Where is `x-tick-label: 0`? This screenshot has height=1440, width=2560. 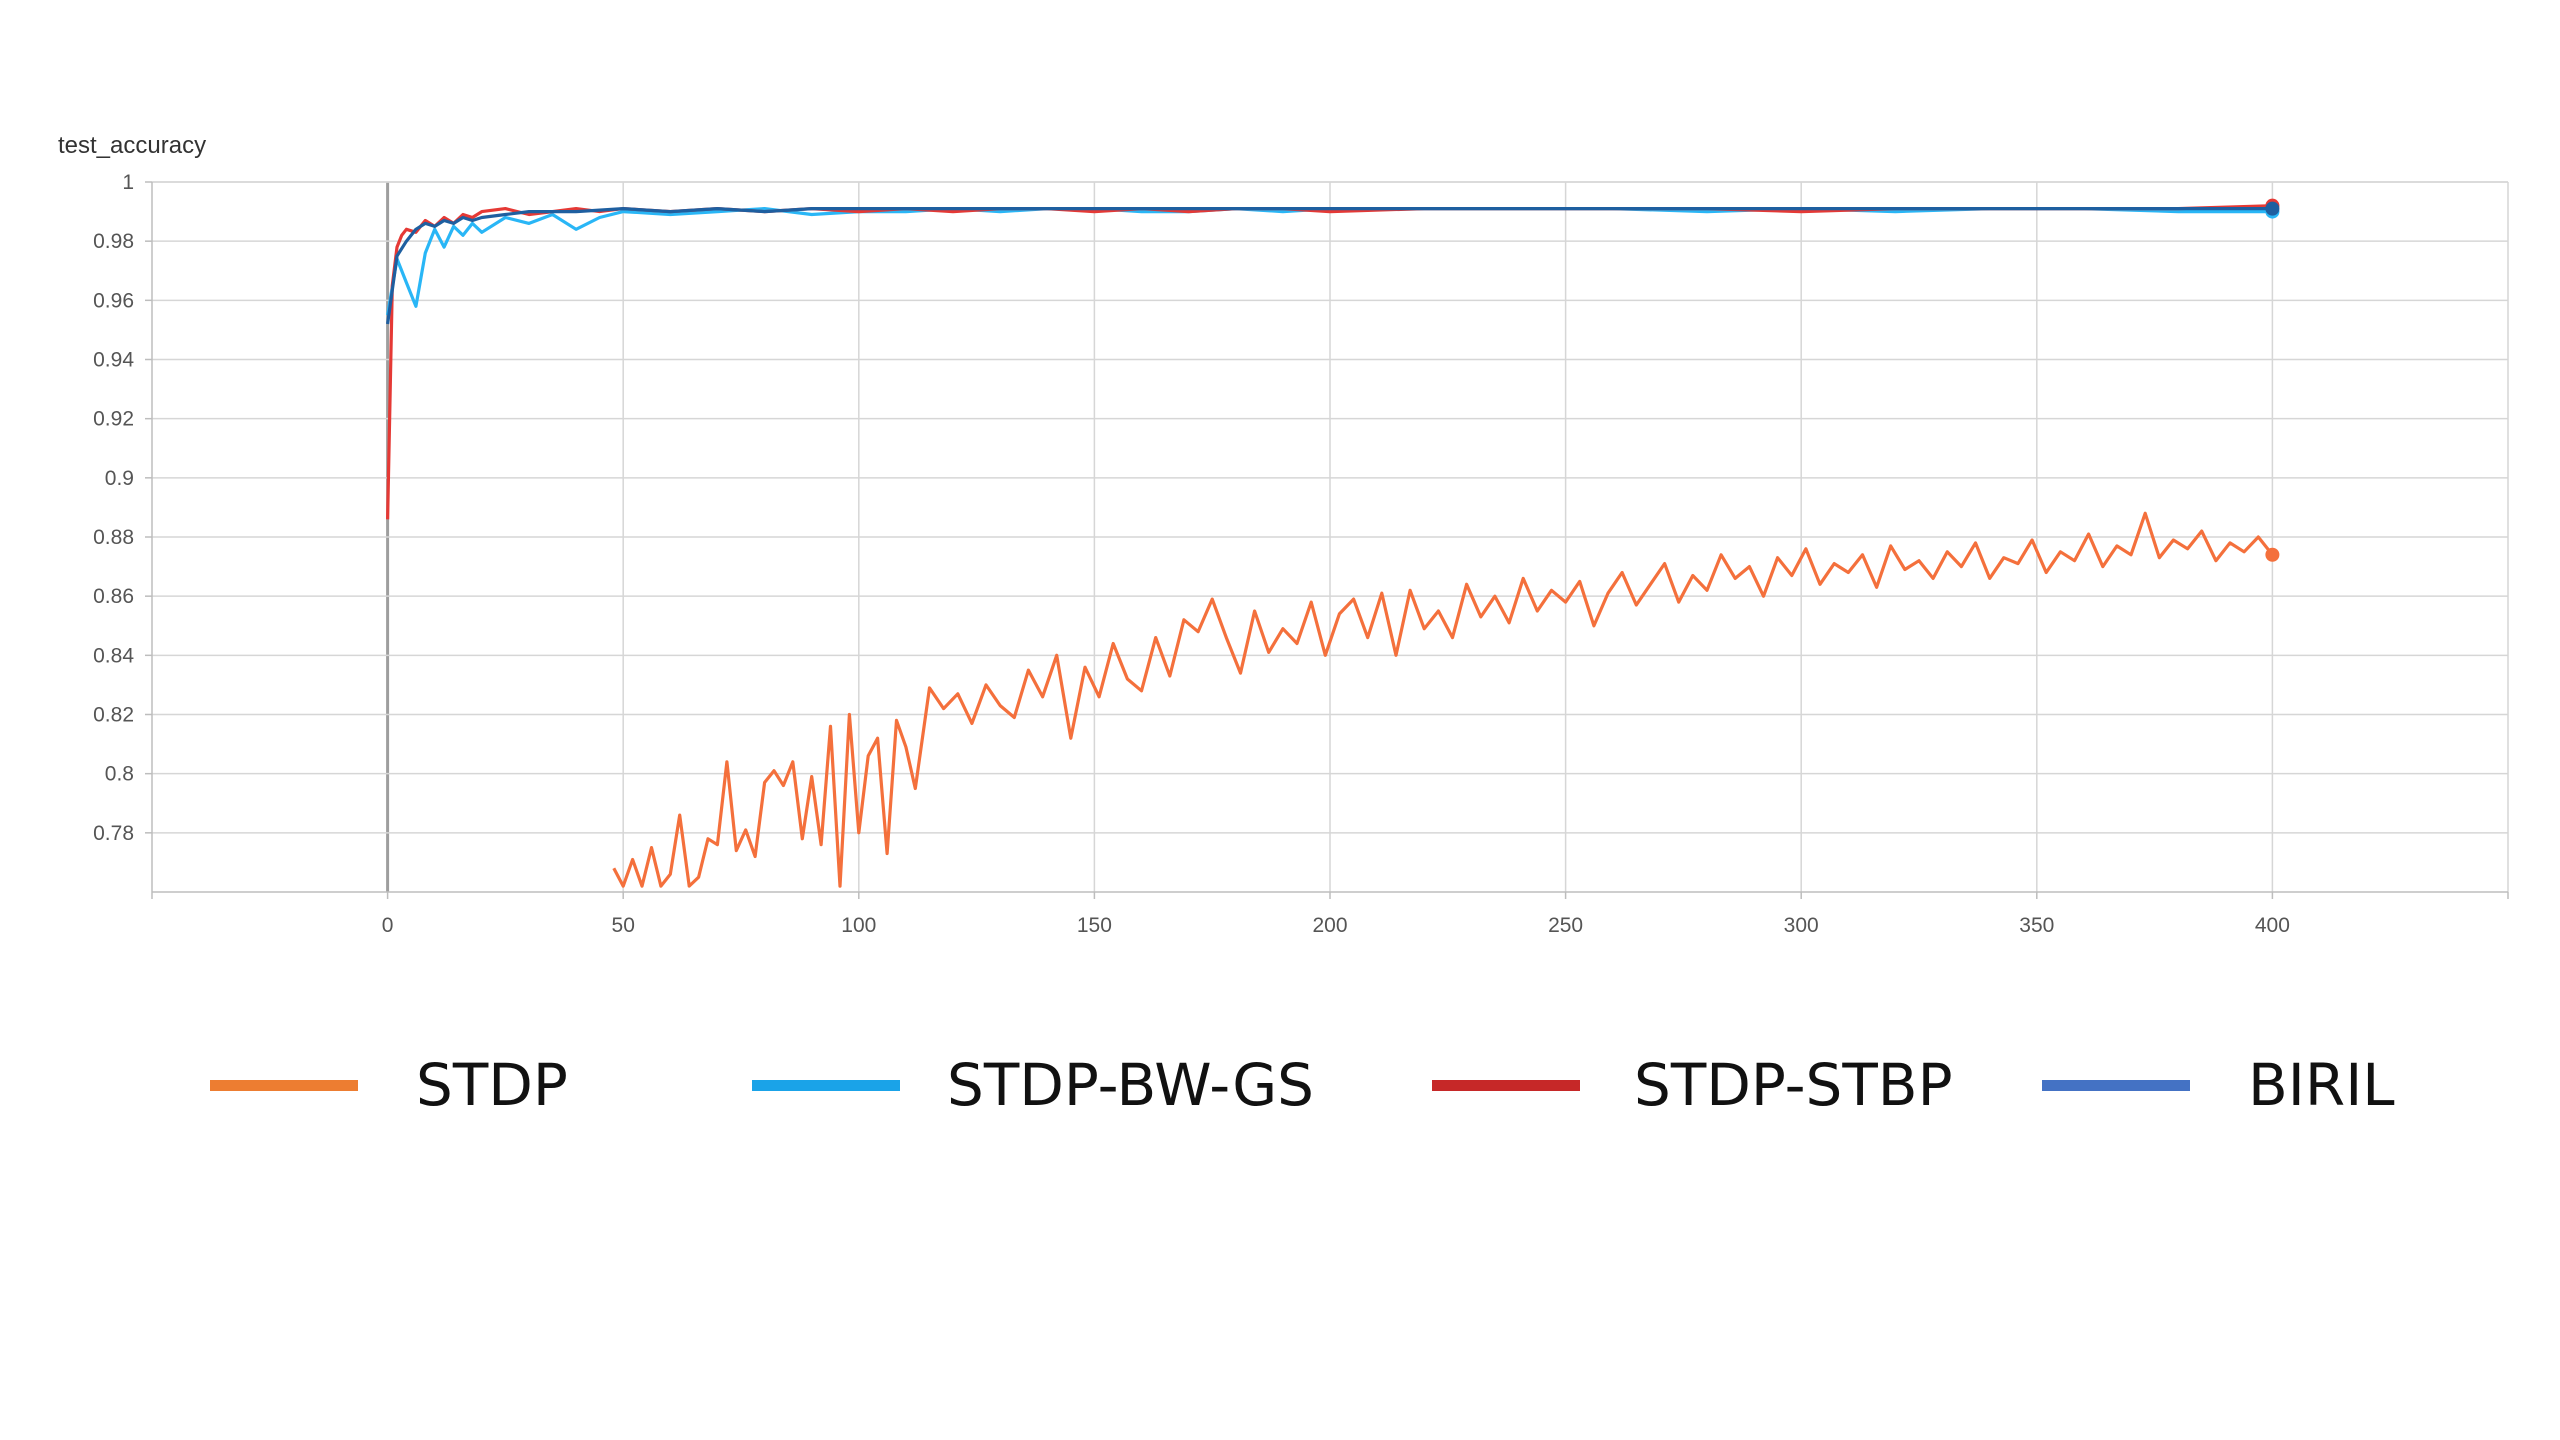 x-tick-label: 0 is located at coordinates (388, 925).